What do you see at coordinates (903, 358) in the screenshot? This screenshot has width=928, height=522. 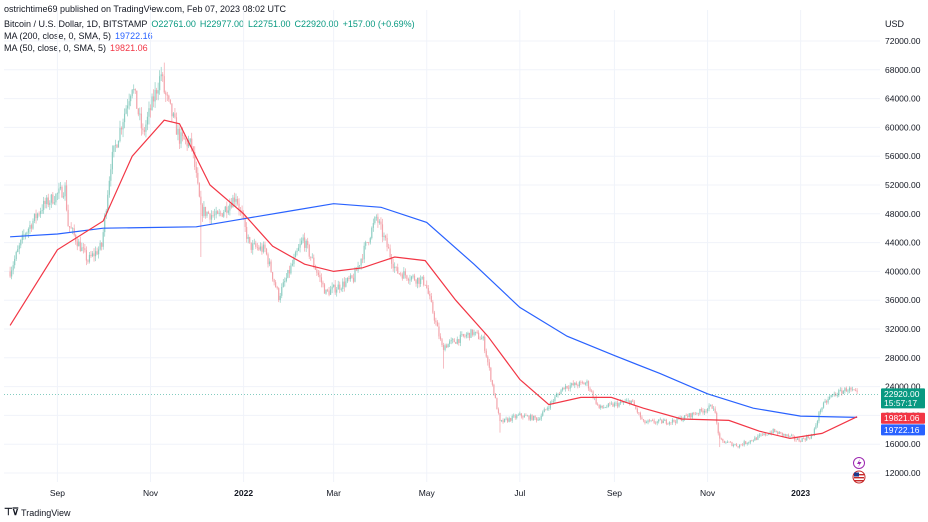 I see `y-tick-label: 28000.00` at bounding box center [903, 358].